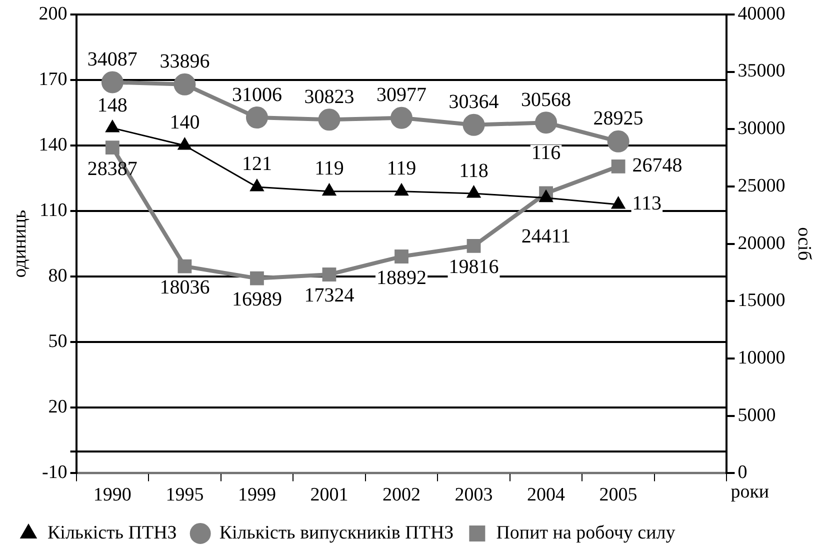 The width and height of the screenshot is (829, 558). What do you see at coordinates (762, 301) in the screenshot?
I see `y2-tick-label: 15000` at bounding box center [762, 301].